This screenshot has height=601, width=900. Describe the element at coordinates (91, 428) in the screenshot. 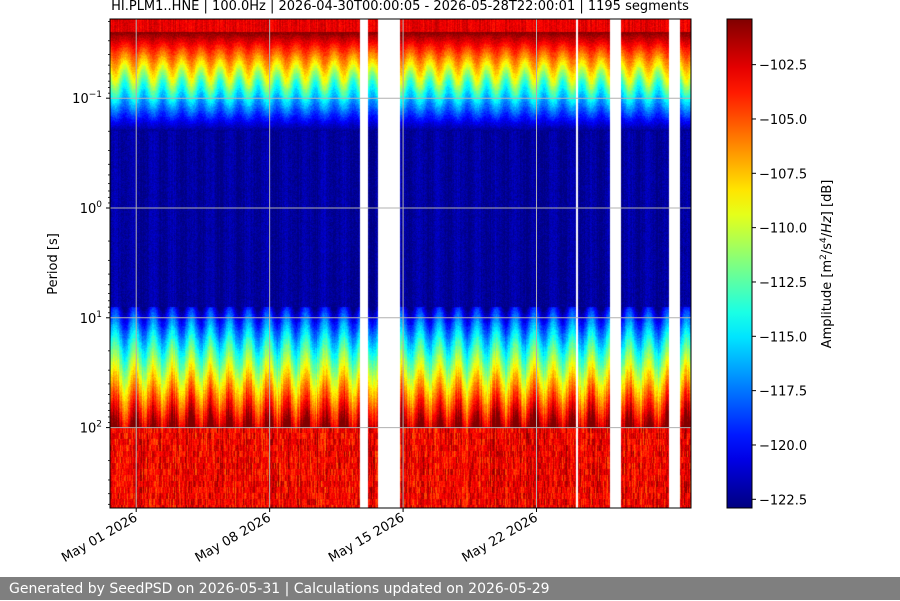

I see `y-tick-label: 10²` at that location.